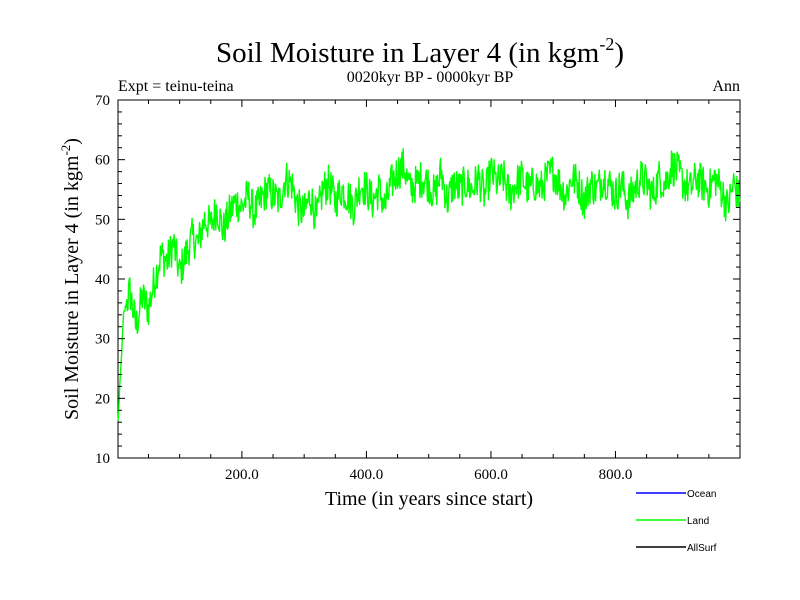  I want to click on y-tick-label: 60, so click(102, 161).